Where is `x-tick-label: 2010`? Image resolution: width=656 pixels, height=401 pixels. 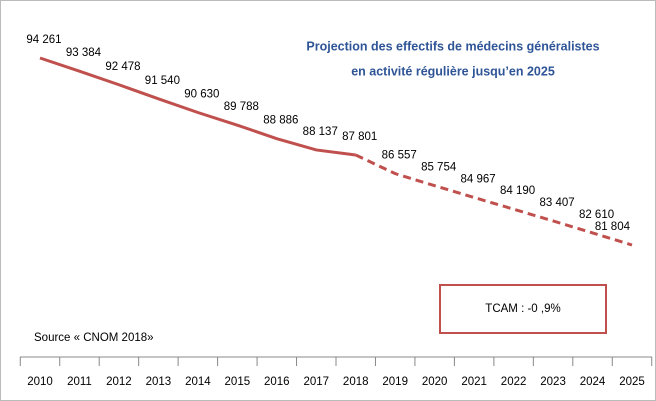 x-tick-label: 2010 is located at coordinates (40, 382).